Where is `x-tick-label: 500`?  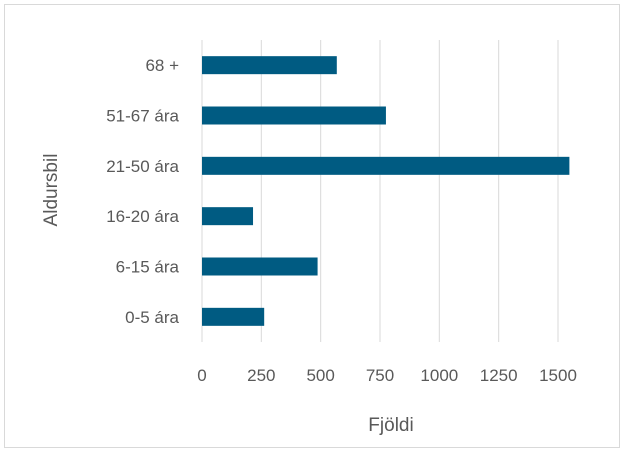
x-tick-label: 500 is located at coordinates (320, 375).